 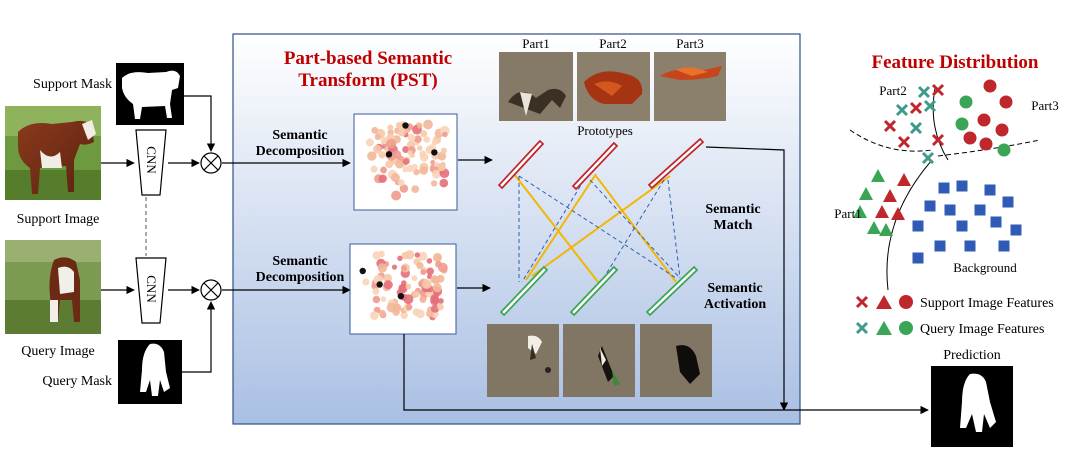 I want to click on cluster-label-part3: Part3, so click(x=1044, y=105).